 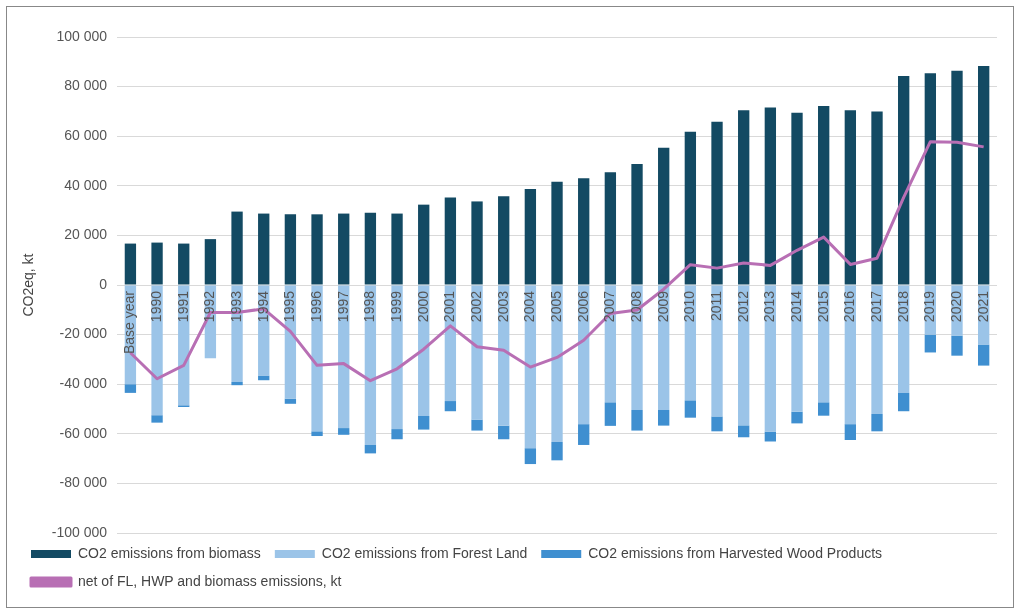 What do you see at coordinates (86, 85) in the screenshot?
I see `y-tick-label: 80 000` at bounding box center [86, 85].